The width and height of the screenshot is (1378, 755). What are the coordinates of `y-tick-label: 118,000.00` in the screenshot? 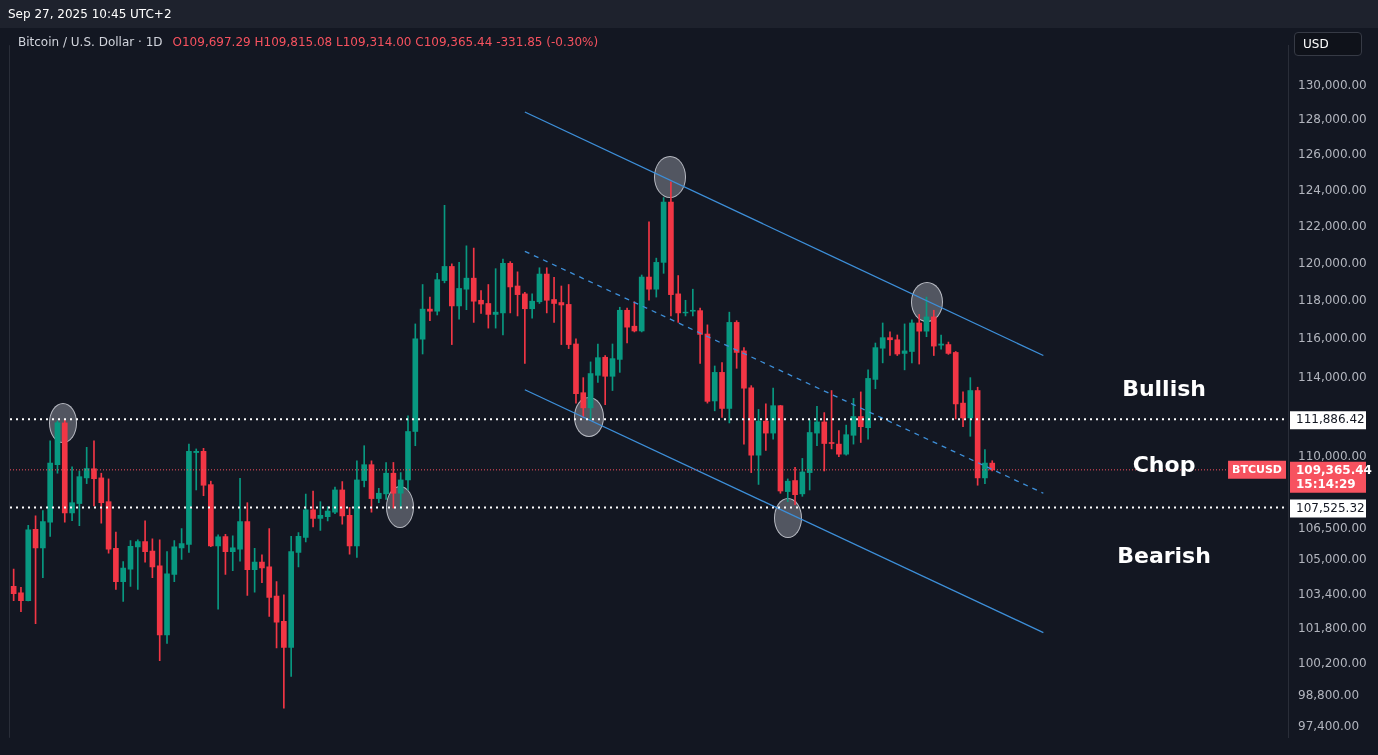 It's located at (1332, 300).